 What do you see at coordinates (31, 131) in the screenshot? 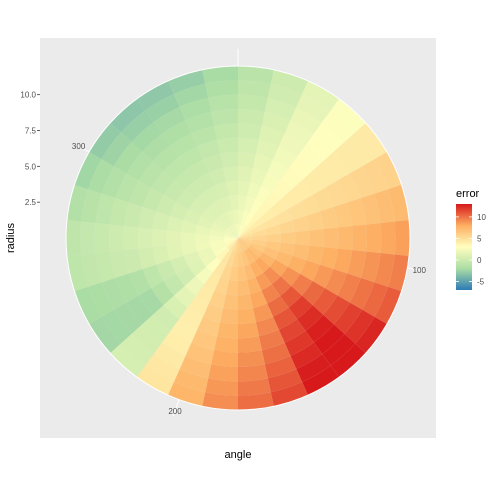
I see `radius-tick-label: 7.5` at bounding box center [31, 131].